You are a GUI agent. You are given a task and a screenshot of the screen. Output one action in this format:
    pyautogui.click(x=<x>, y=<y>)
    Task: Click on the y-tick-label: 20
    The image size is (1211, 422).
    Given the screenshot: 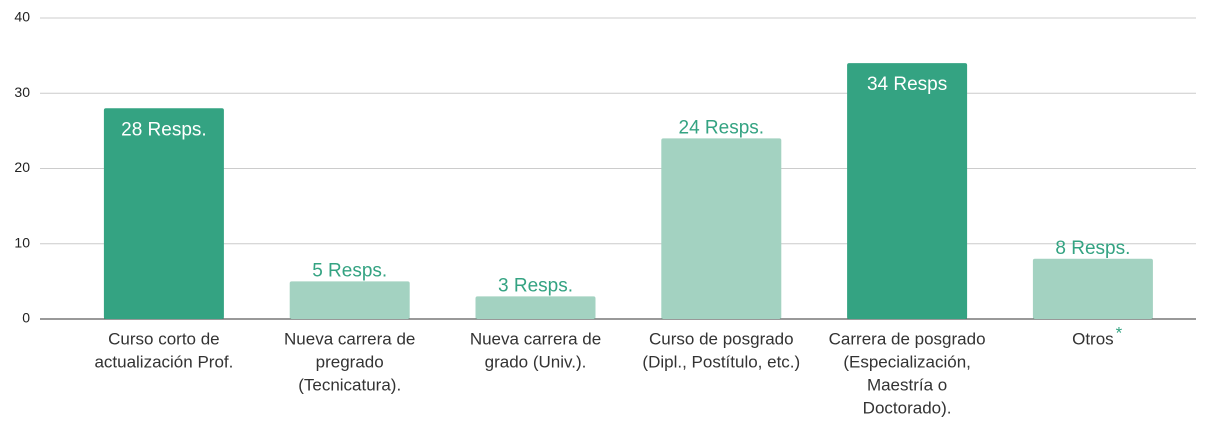 What is the action you would take?
    pyautogui.click(x=22, y=167)
    